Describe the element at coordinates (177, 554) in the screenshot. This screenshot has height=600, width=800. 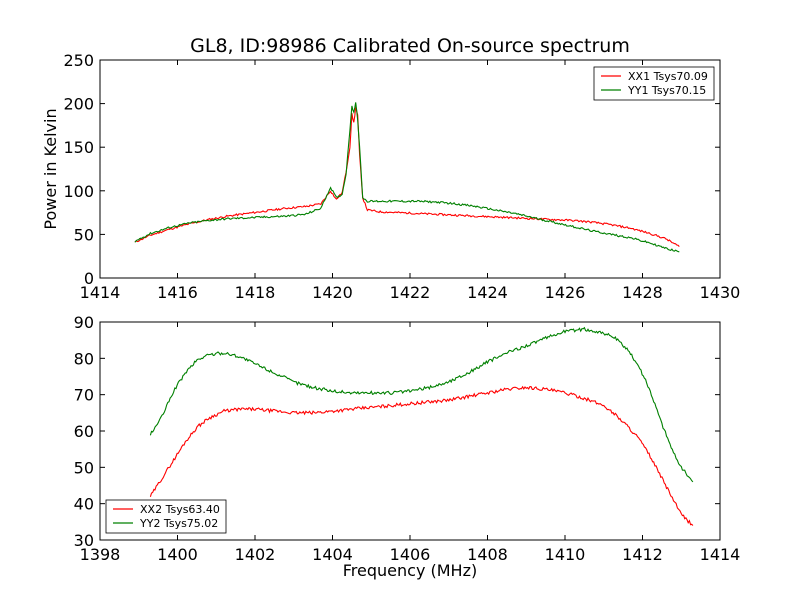
I see `x-tick-label: 1400` at that location.